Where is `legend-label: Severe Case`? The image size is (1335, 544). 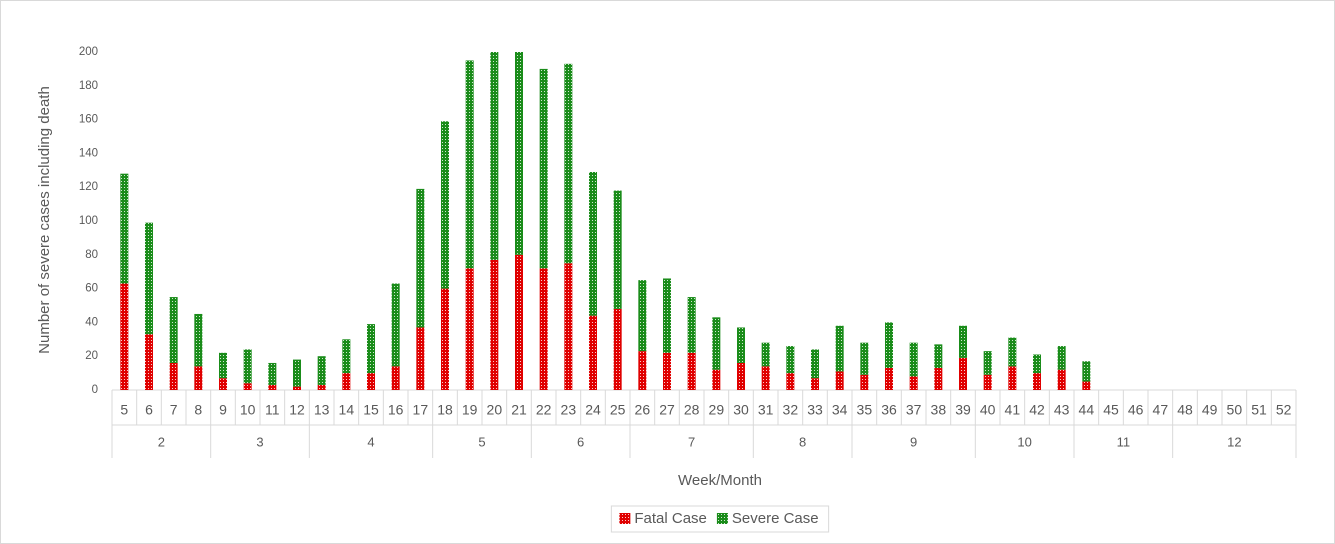 legend-label: Severe Case is located at coordinates (775, 518).